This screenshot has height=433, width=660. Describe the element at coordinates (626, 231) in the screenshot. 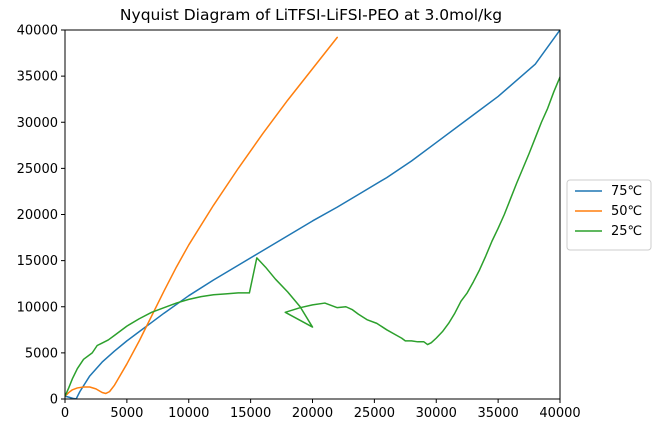

I see `legend-label: 25℃` at that location.